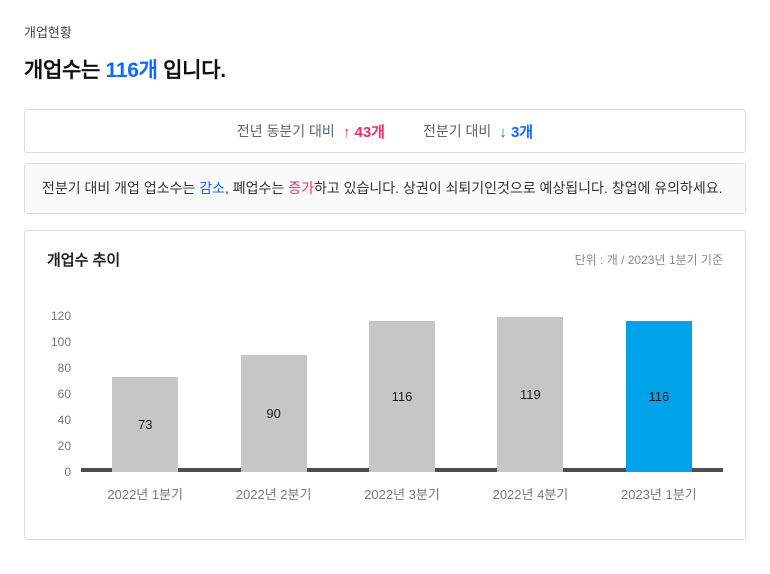  I want to click on section-label: 개업현황, so click(48, 32).